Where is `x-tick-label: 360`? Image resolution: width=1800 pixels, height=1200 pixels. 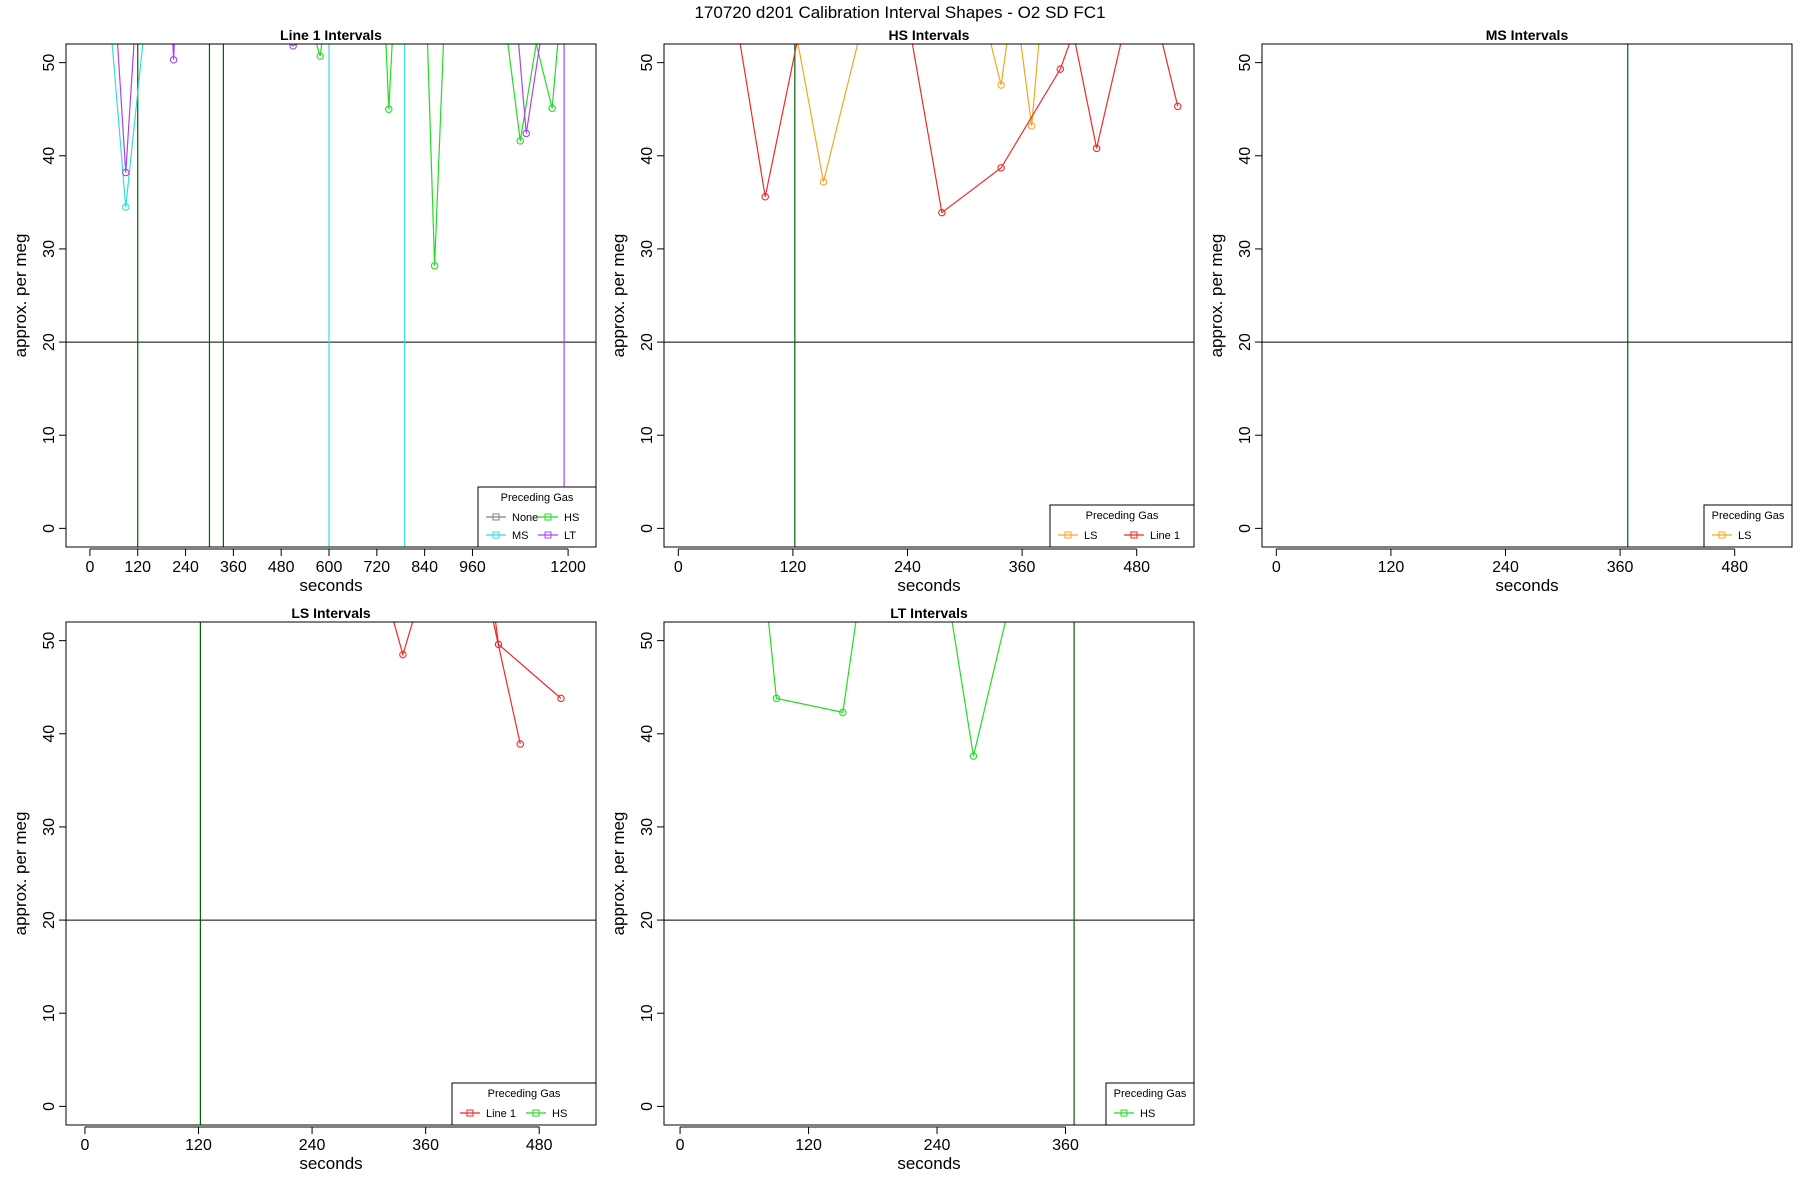 x-tick-label: 360 is located at coordinates (233, 567).